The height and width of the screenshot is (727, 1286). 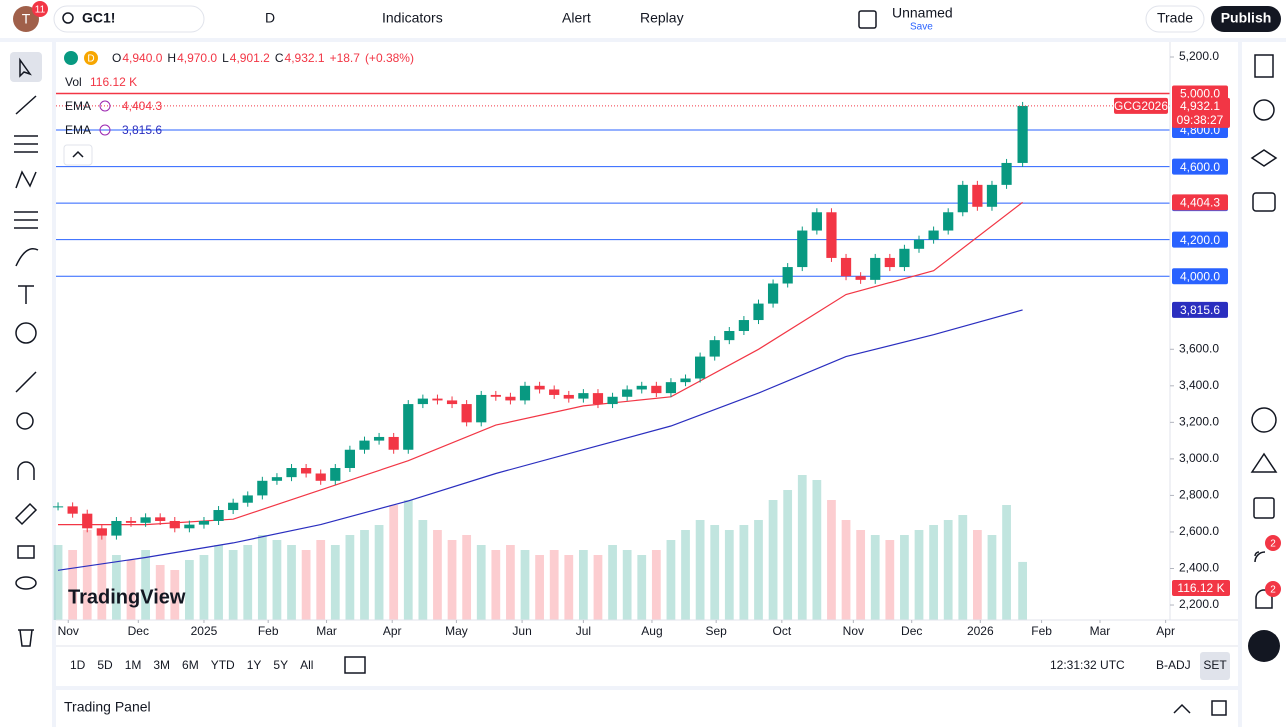 I want to click on calendar-icon, so click(x=355, y=665).